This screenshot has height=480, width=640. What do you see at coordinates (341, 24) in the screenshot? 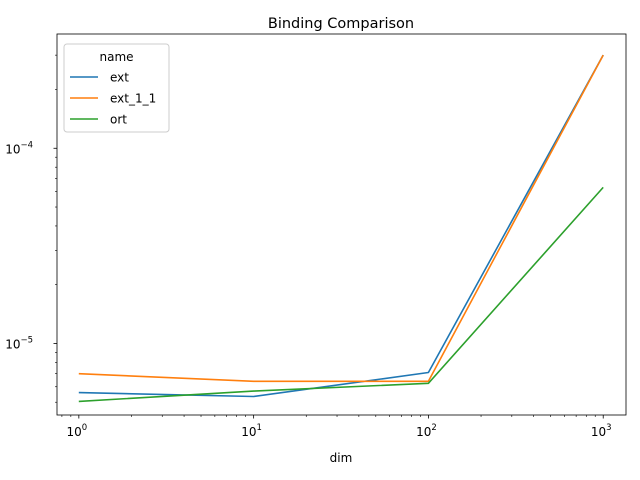
I see `chart-title: Binding Comparison` at bounding box center [341, 24].